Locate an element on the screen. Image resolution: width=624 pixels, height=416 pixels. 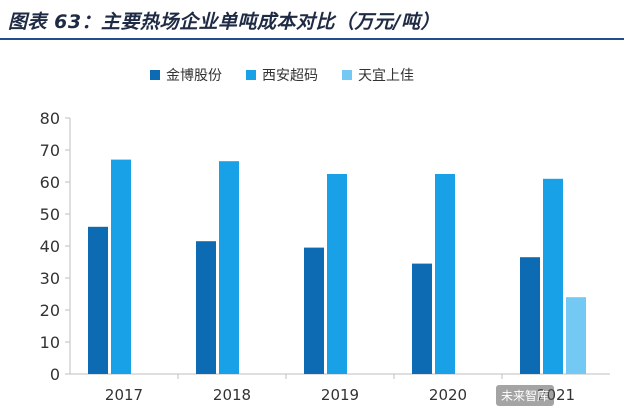
y-tick-label: 30 is located at coordinates (50, 278).